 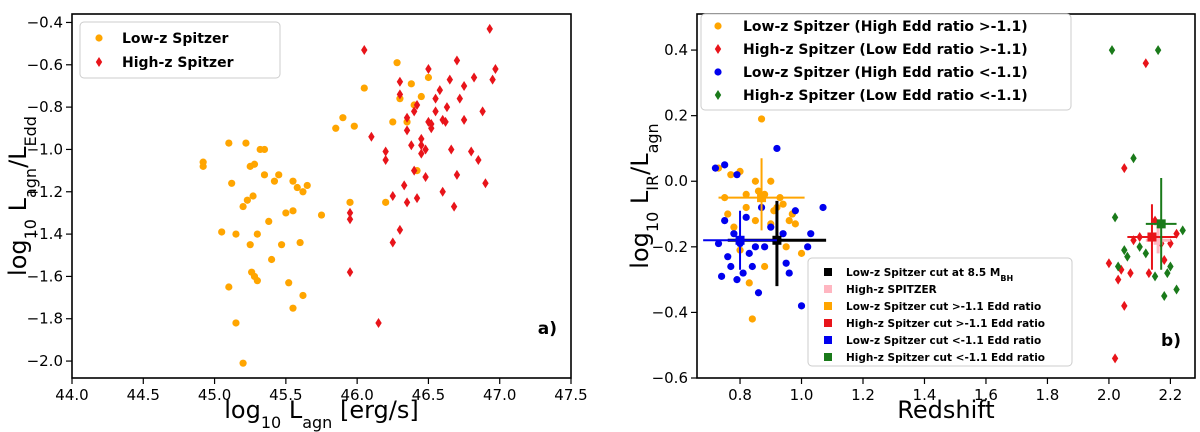 What do you see at coordinates (863, 395) in the screenshot?
I see `x-tick-label: 1.2` at bounding box center [863, 395].